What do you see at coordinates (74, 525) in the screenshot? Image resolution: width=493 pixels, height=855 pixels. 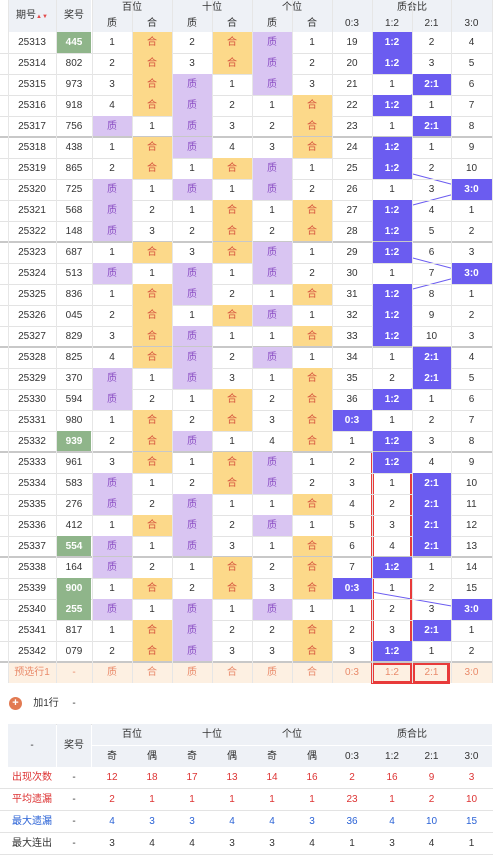 I see `lottery-number: 412` at bounding box center [74, 525].